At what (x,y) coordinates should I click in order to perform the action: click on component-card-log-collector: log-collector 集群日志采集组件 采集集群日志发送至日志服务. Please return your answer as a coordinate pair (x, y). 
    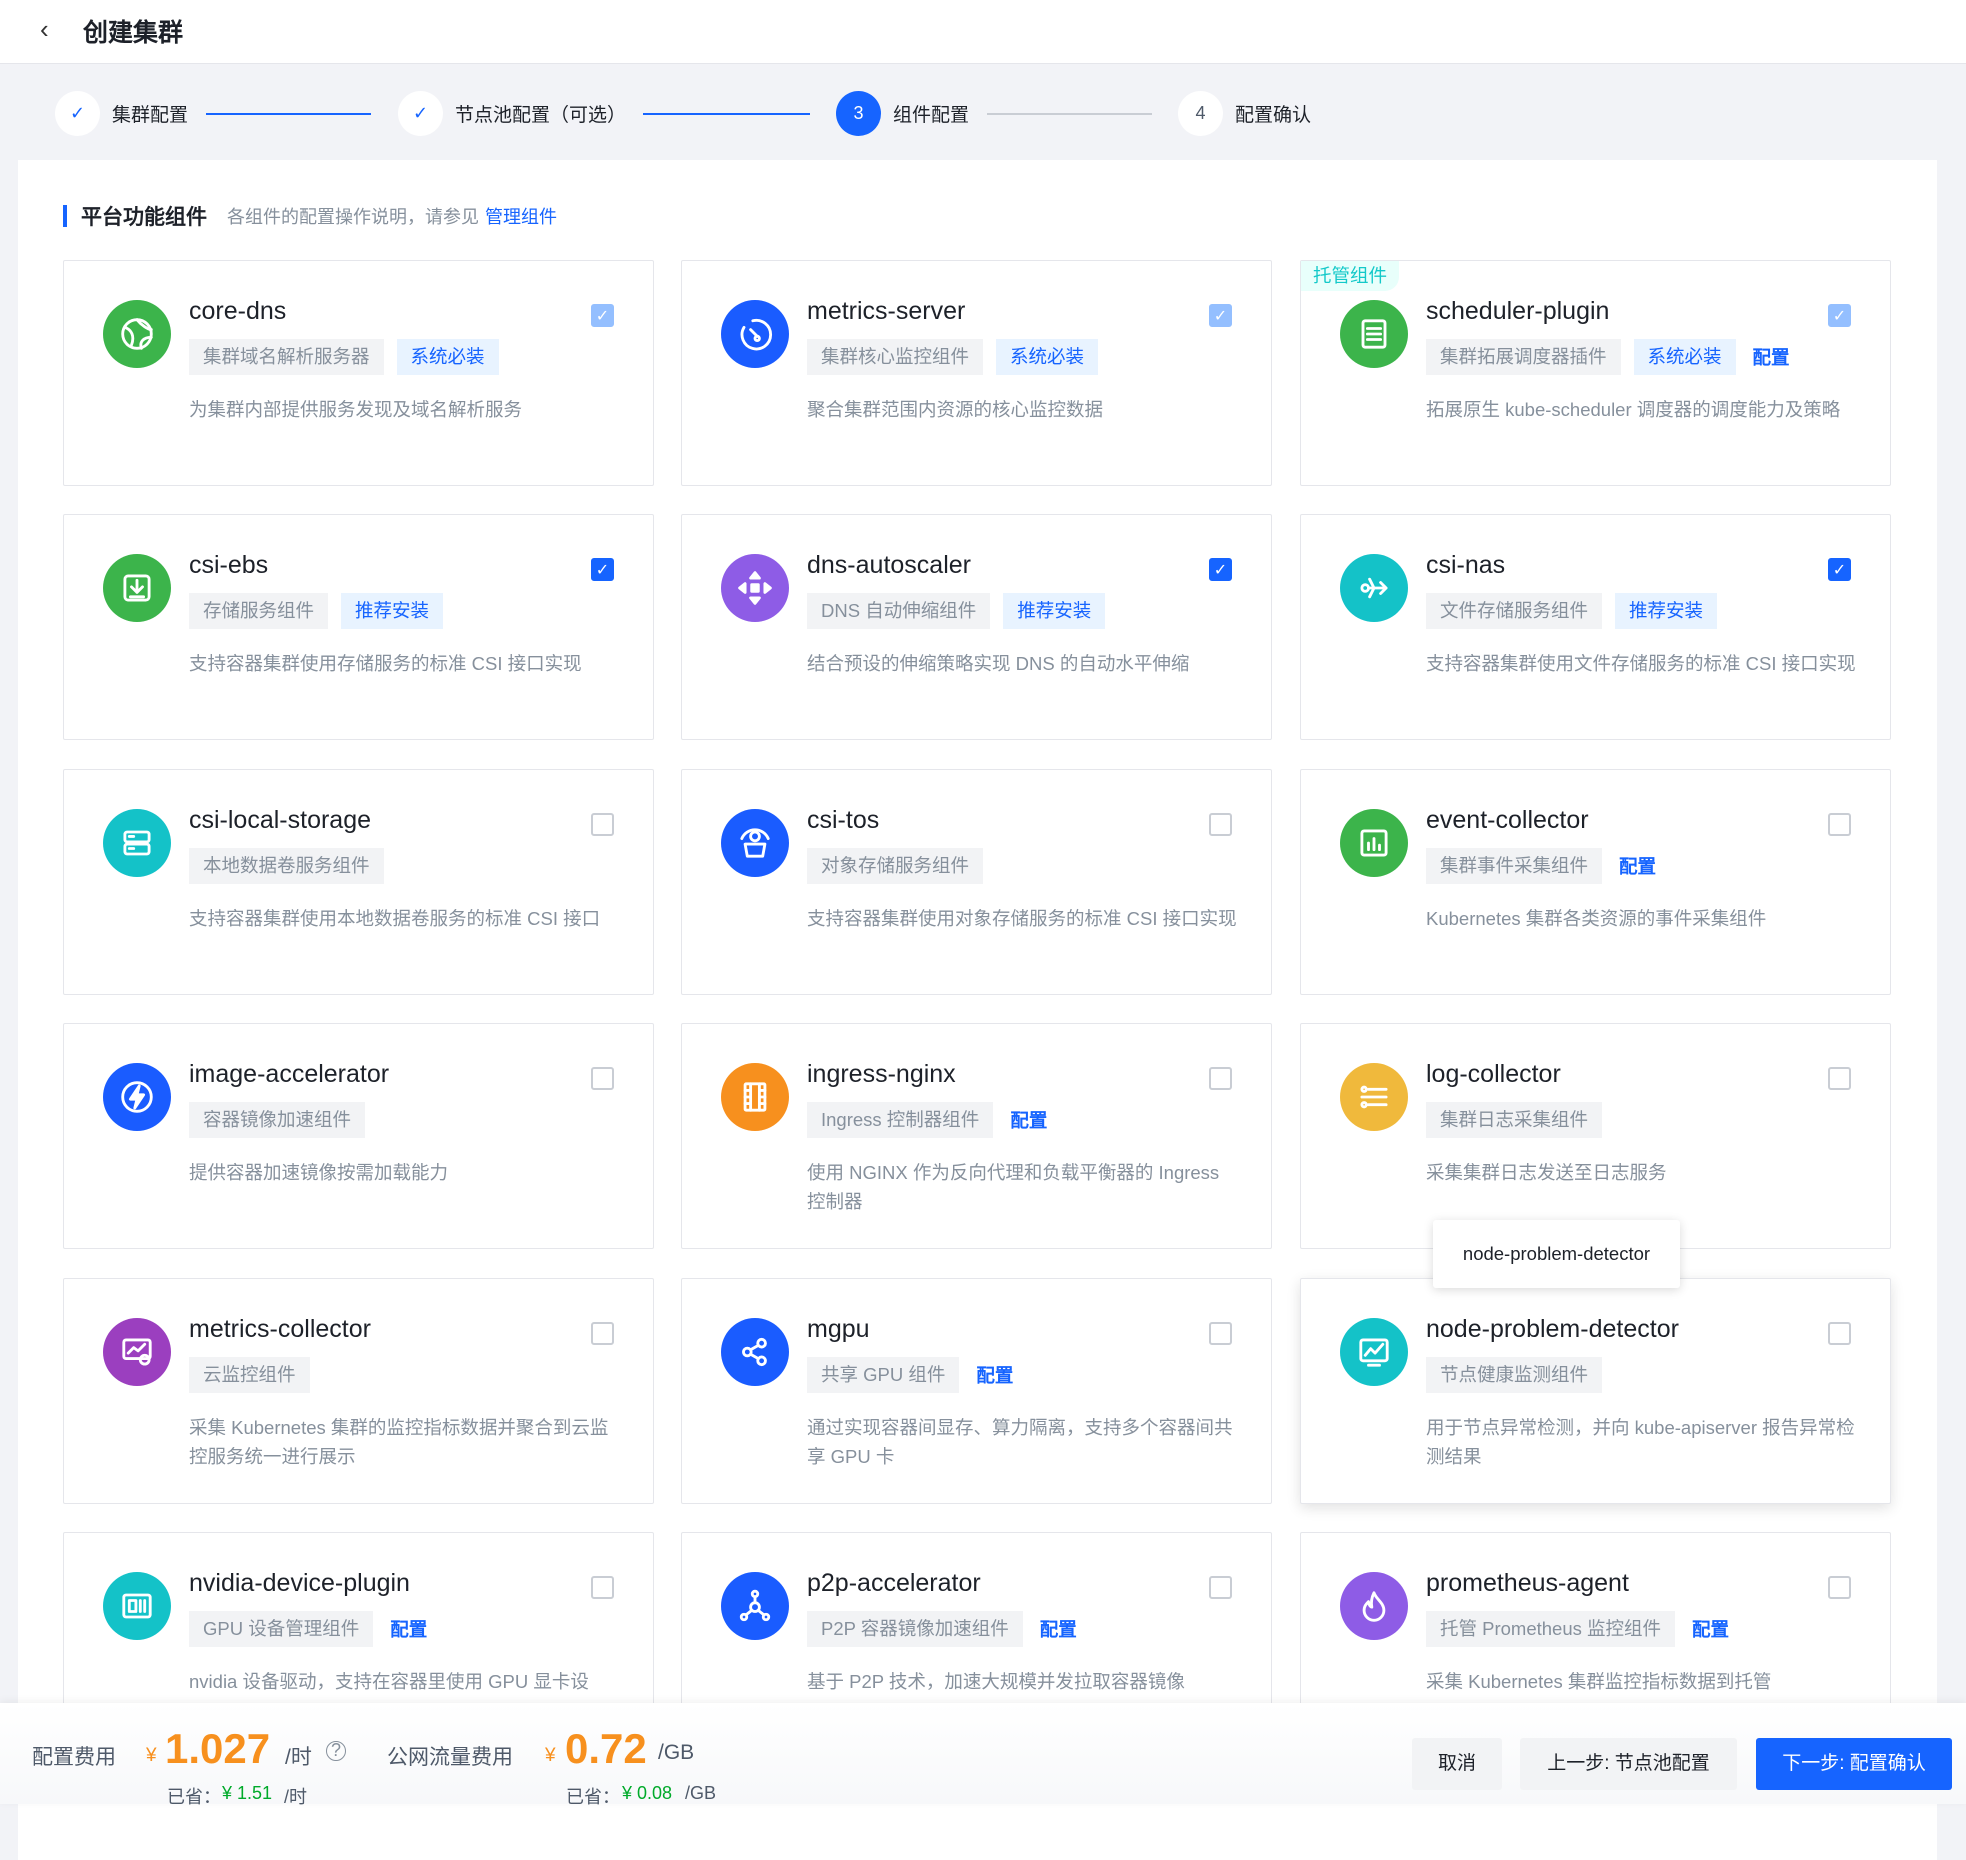
    Looking at the image, I should click on (1595, 1136).